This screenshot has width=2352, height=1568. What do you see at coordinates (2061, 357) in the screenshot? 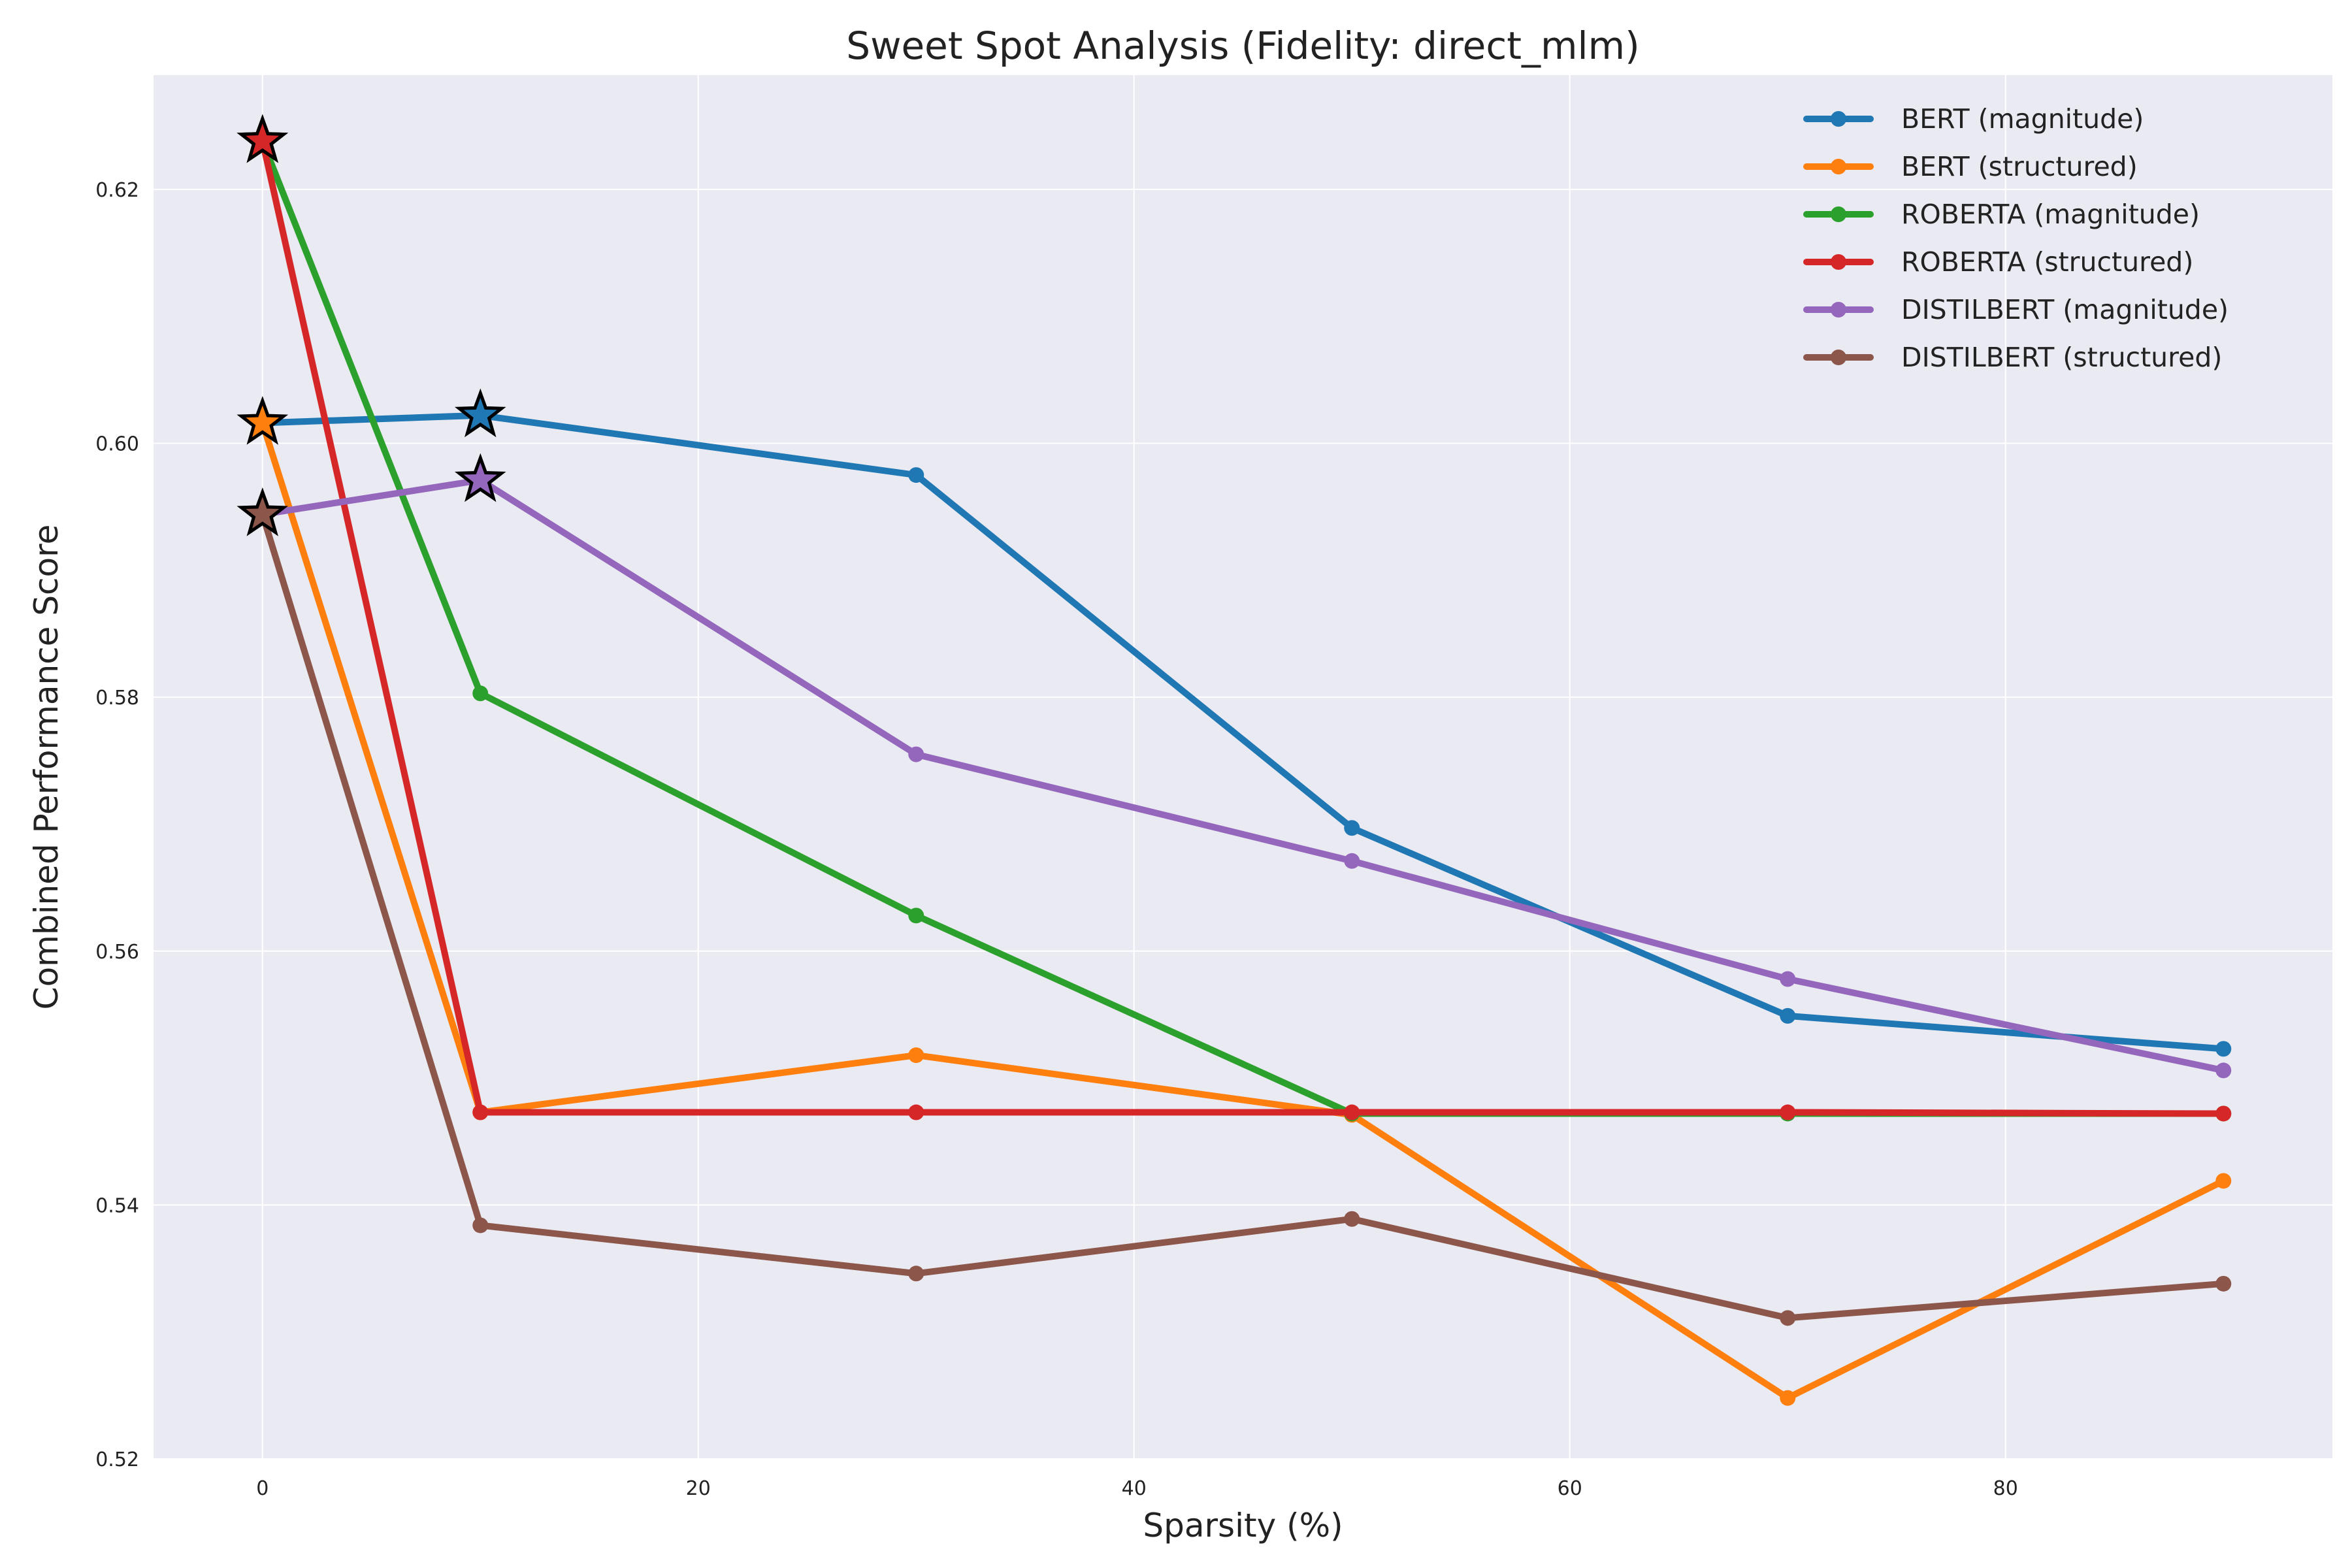
I see `legend-label: DISTILBERT (structured)` at bounding box center [2061, 357].